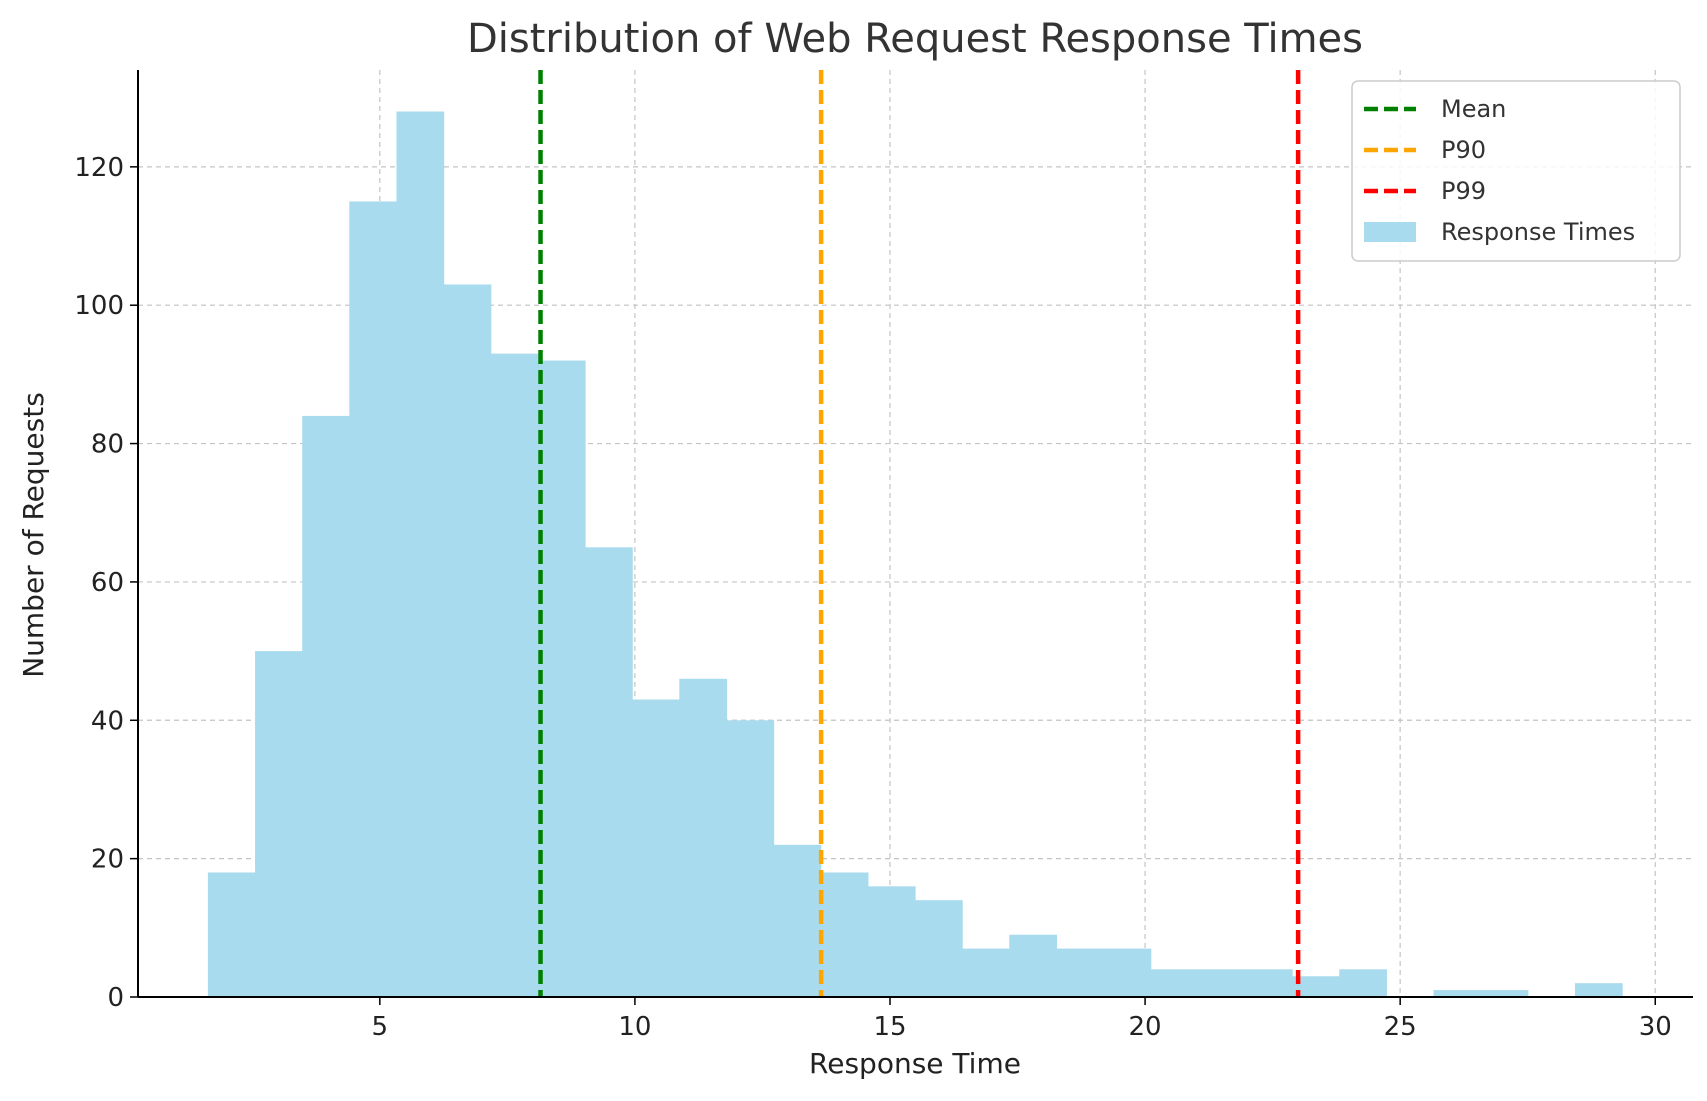 The height and width of the screenshot is (1101, 1707). What do you see at coordinates (107, 445) in the screenshot?
I see `y-tick-label: 80` at bounding box center [107, 445].